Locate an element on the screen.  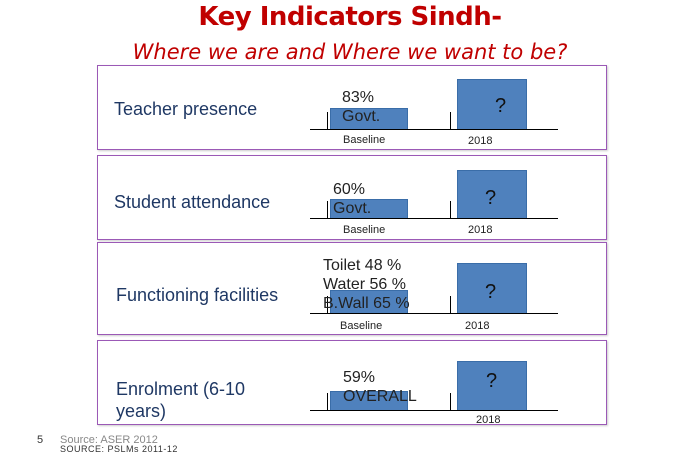
baseline-value-label: Toilet 48 % Water 56 % B.Wall 65 % is located at coordinates (366, 284).